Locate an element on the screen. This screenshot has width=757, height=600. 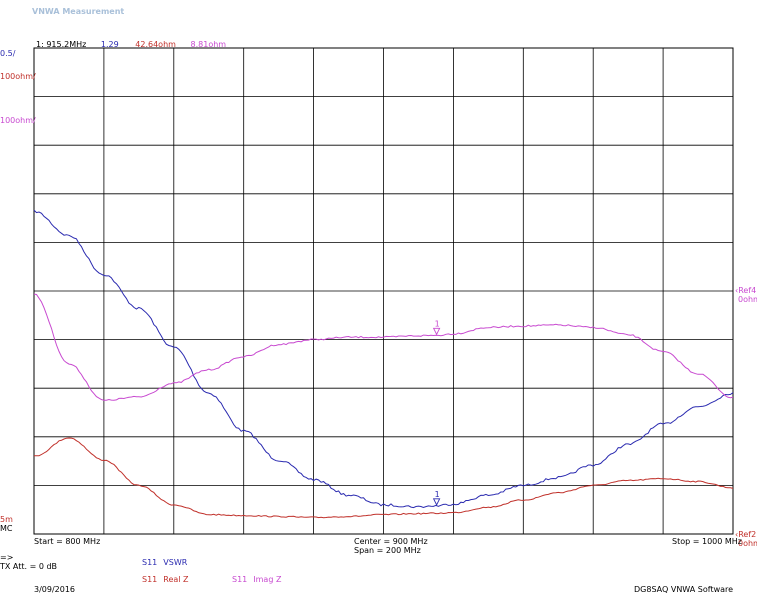
marker-readout-real: 42.64ohm is located at coordinates (155, 44).